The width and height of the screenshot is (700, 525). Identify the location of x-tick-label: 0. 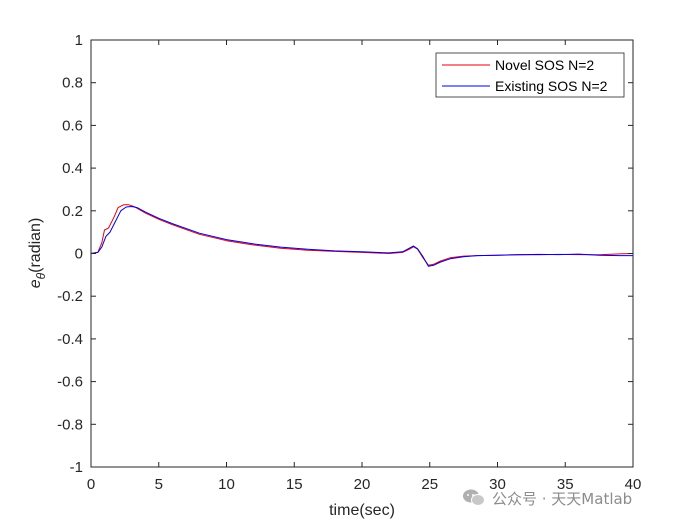
(91, 484).